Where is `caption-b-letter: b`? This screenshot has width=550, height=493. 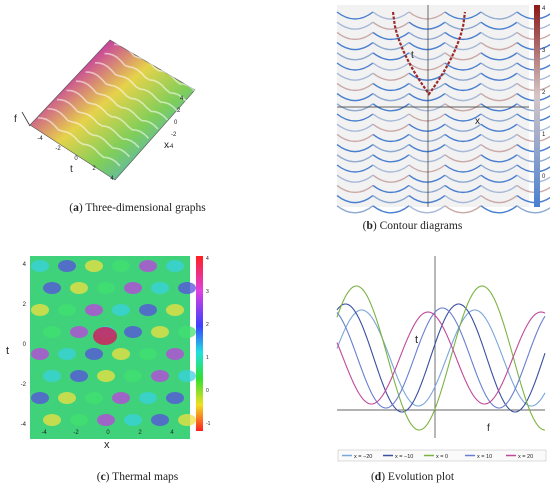
caption-b-letter: b is located at coordinates (369, 226).